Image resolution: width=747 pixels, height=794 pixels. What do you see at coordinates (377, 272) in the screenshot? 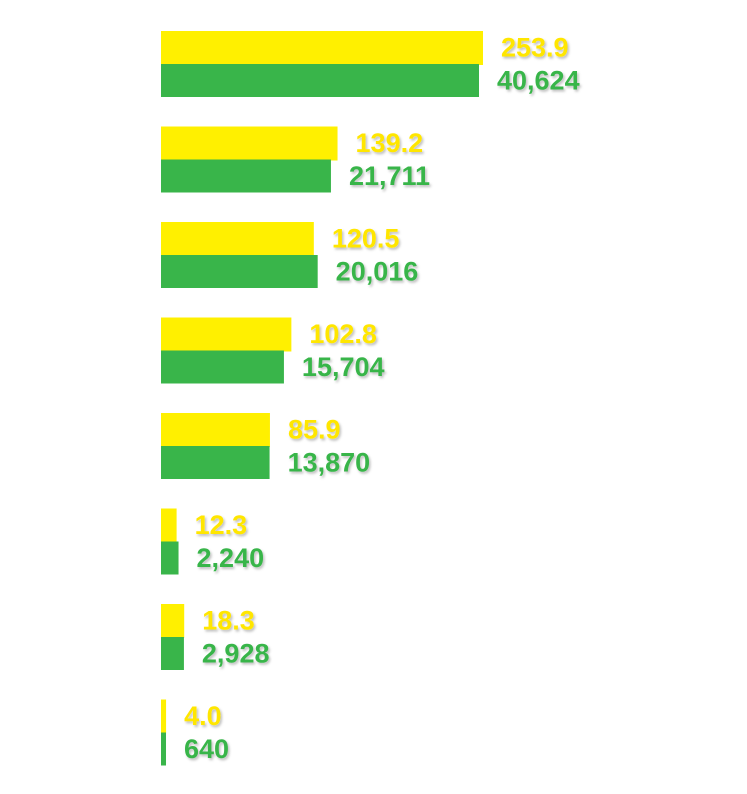
I see `value-label-series2-item3: 20,016` at bounding box center [377, 272].